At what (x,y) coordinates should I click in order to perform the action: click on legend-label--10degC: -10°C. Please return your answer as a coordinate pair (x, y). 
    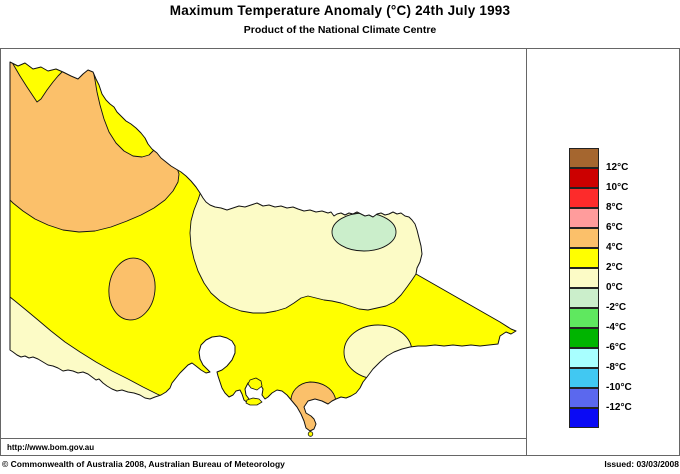
    Looking at the image, I should click on (619, 387).